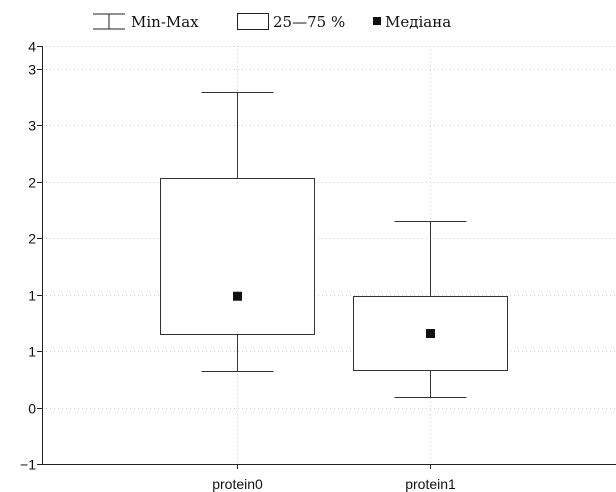 This screenshot has width=616, height=492. I want to click on y-tick-label-5: 2, so click(32, 183).